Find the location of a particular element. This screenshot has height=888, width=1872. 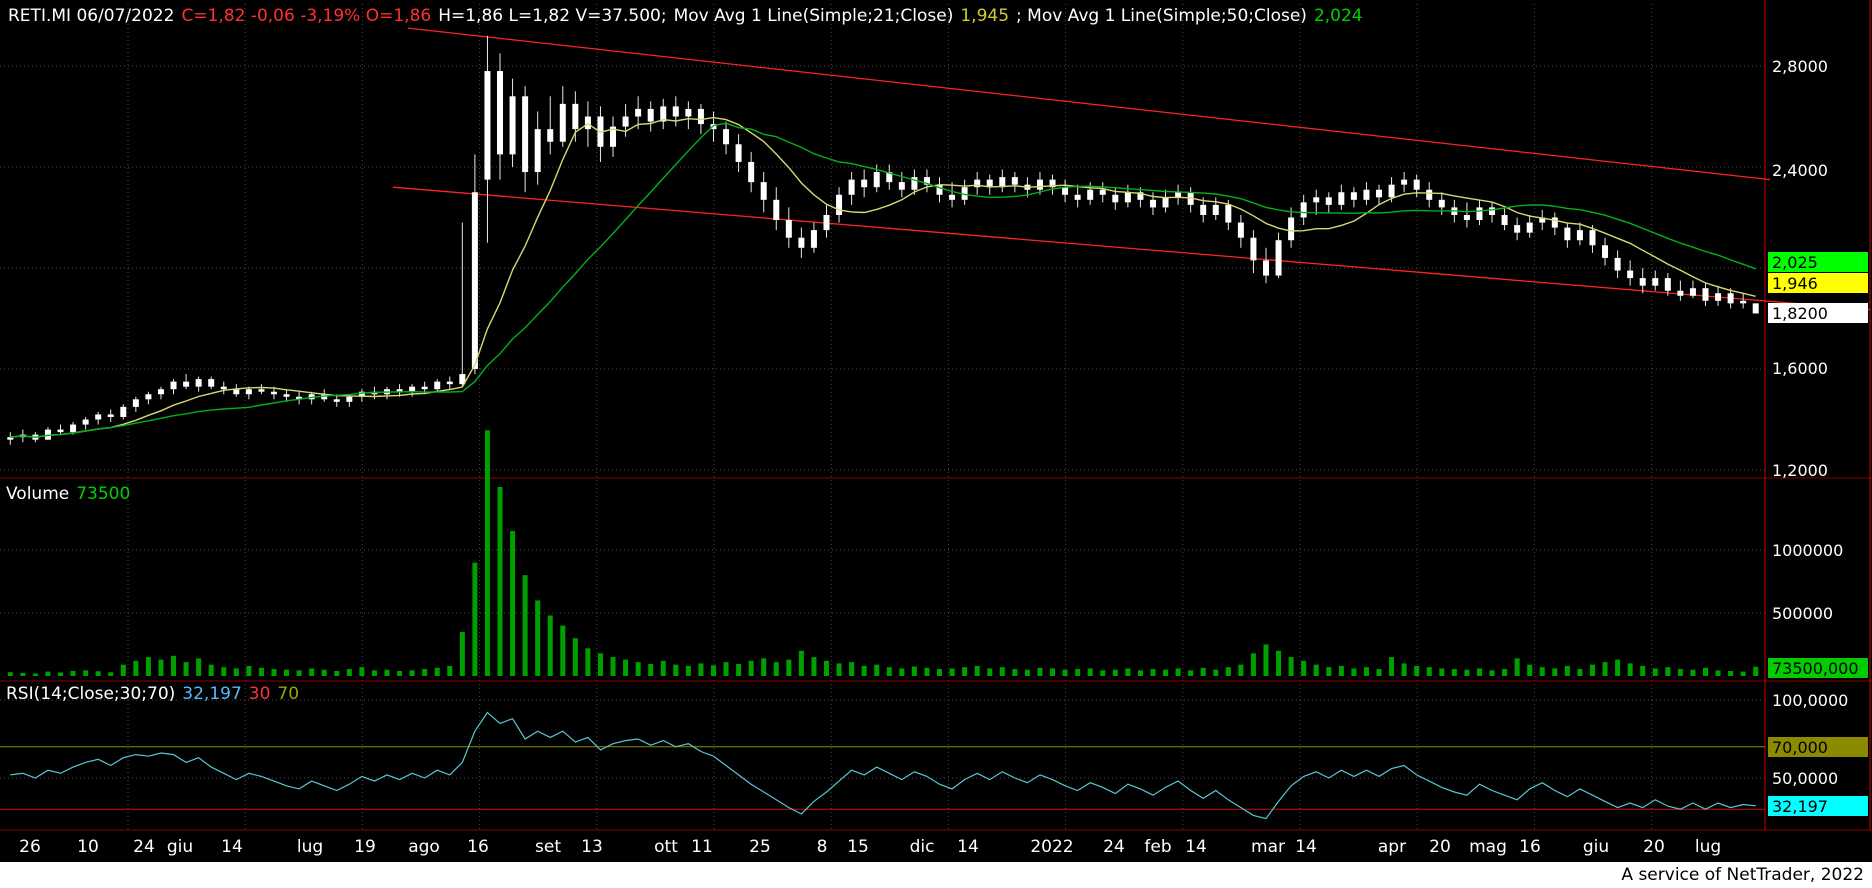

x-axis-label: lug is located at coordinates (1708, 847).